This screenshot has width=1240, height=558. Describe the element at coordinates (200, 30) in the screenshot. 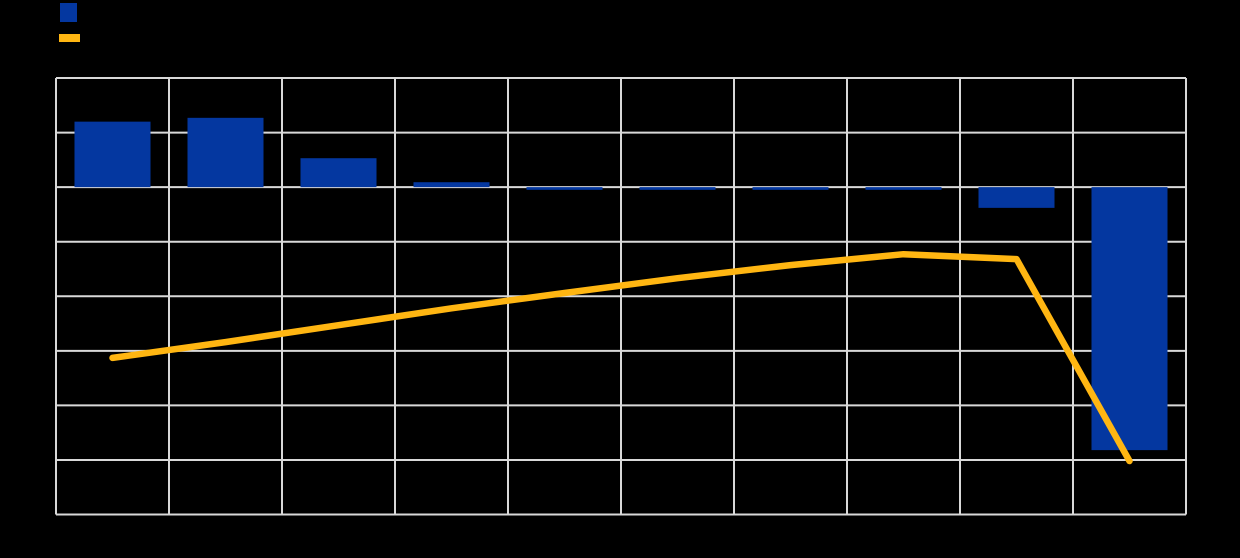

I see `legend` at that location.